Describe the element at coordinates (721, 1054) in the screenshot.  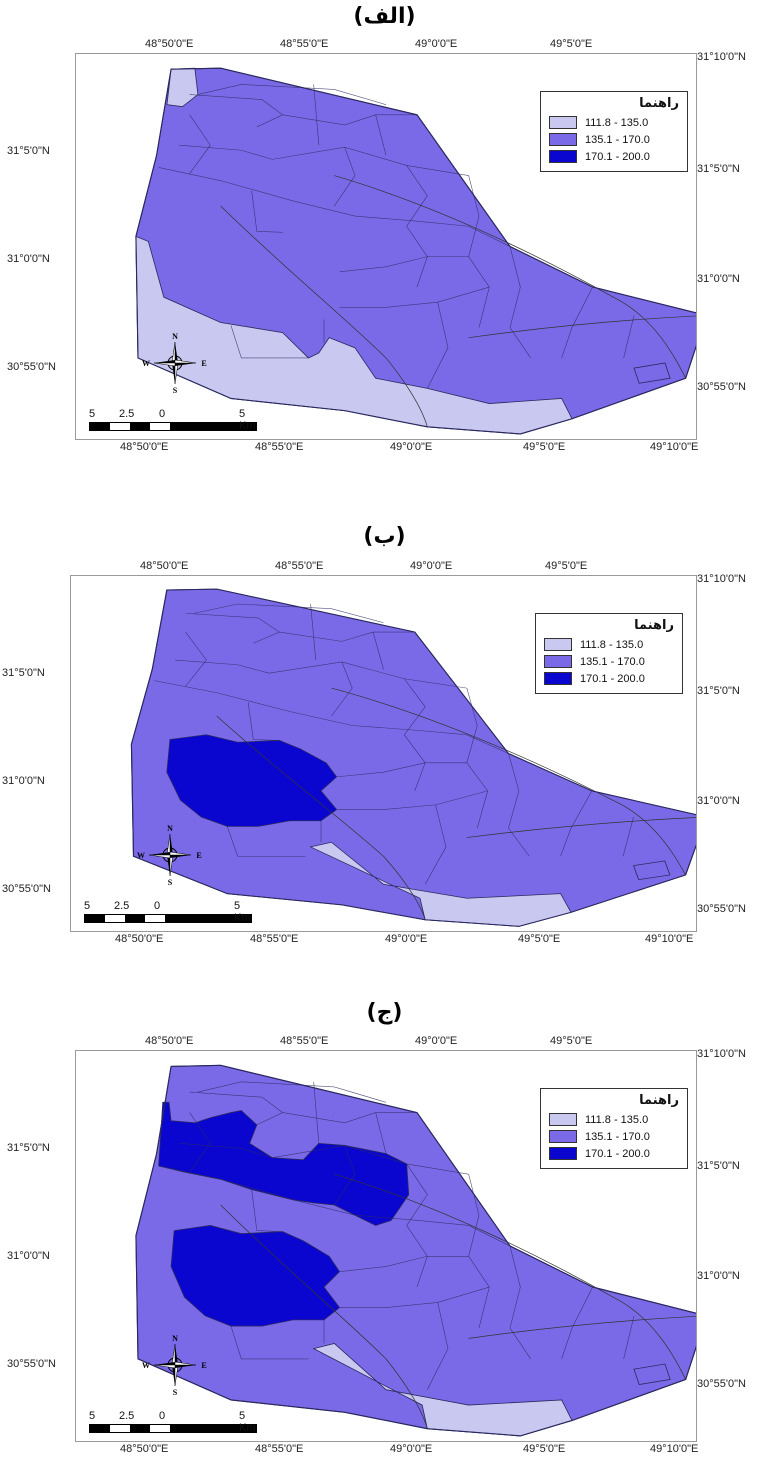
I see `latitude-tick-right: 31°10'0"N` at that location.